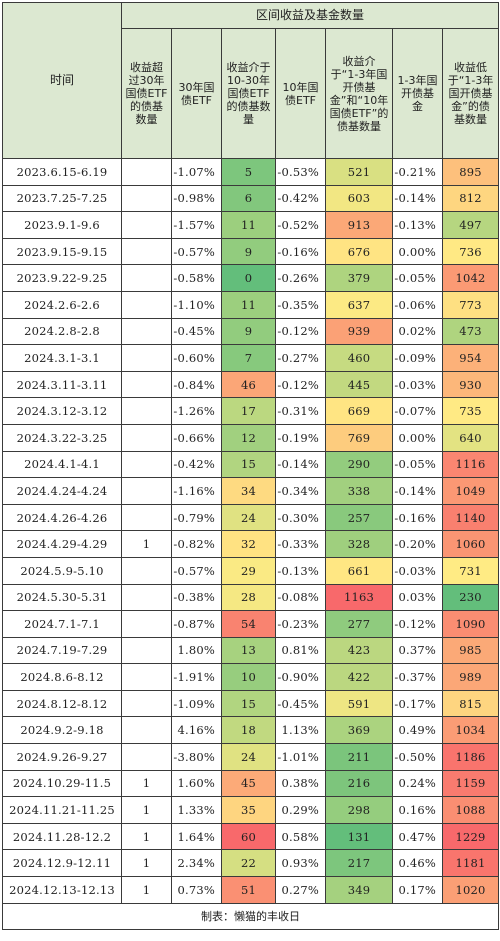 The image size is (500, 941). I want to click on table-row: 2023.9.15-9.15 -0.57% 9 -0.16% 676 0.00% 736, so click(251, 251).